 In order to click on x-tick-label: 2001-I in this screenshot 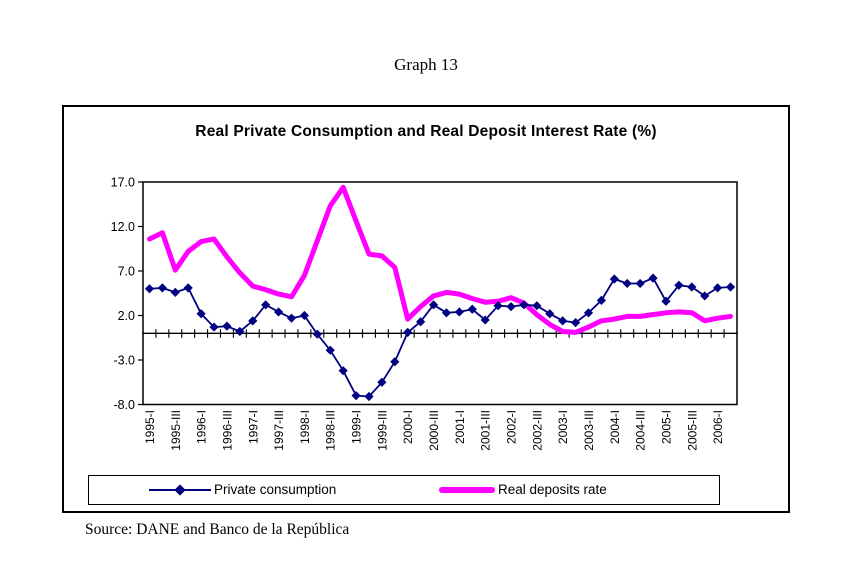, I will do `click(460, 427)`.